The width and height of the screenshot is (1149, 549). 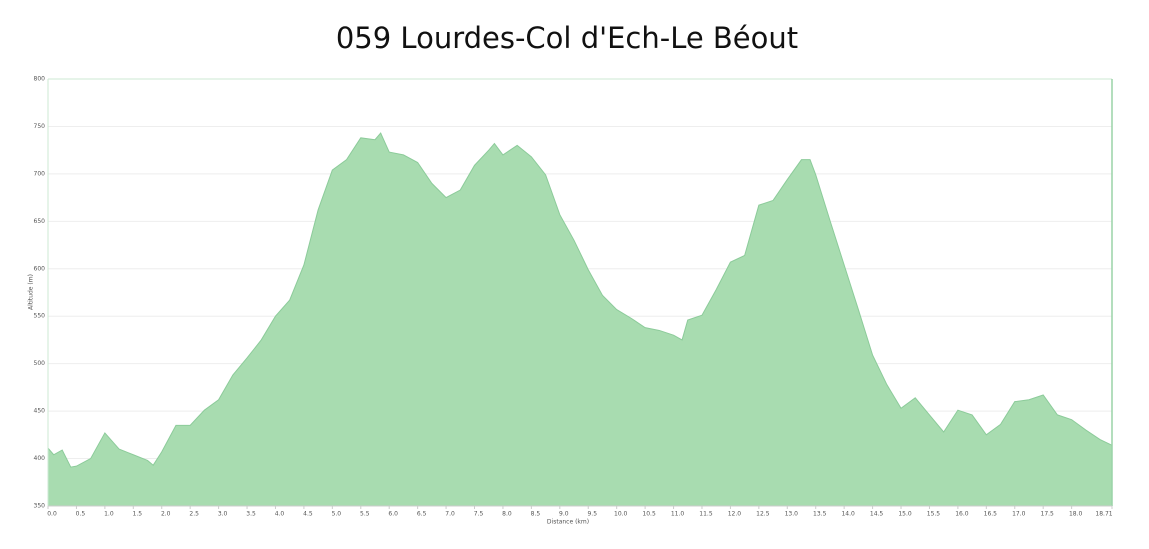 What do you see at coordinates (1019, 514) in the screenshot?
I see `x-tick-label: 17.0` at bounding box center [1019, 514].